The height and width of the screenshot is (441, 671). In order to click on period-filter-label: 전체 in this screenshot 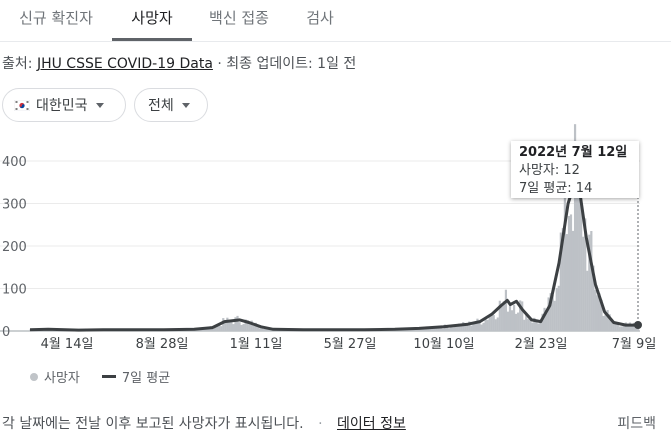, I will do `click(161, 106)`.